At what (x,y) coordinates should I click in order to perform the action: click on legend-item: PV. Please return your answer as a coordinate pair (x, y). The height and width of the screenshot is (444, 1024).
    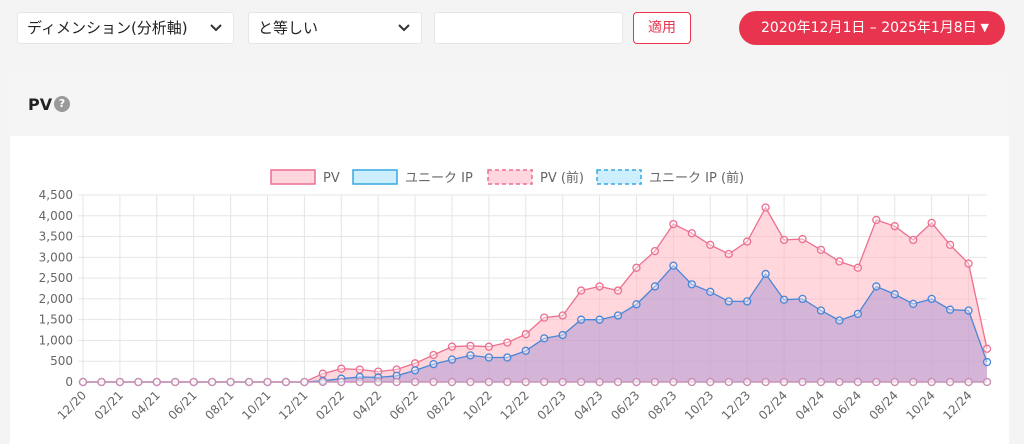
    Looking at the image, I should click on (305, 177).